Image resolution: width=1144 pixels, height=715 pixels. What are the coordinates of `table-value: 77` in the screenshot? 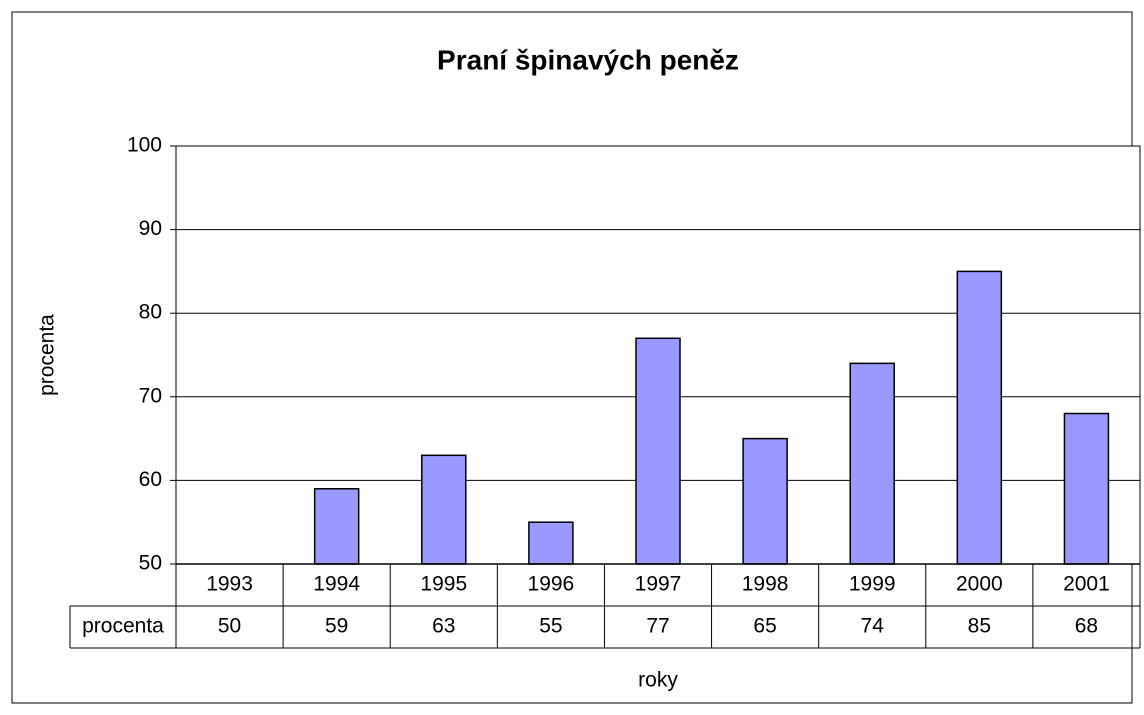 It's located at (657, 626).